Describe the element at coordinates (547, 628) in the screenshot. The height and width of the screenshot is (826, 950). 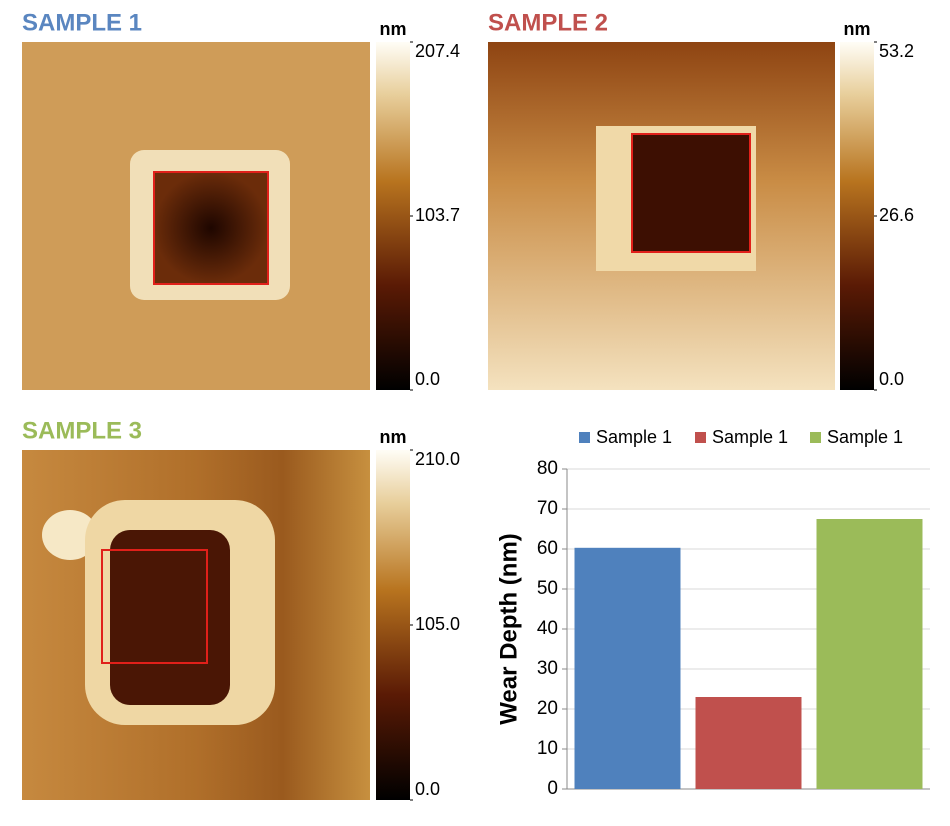
I see `y-tick-label: 40` at that location.